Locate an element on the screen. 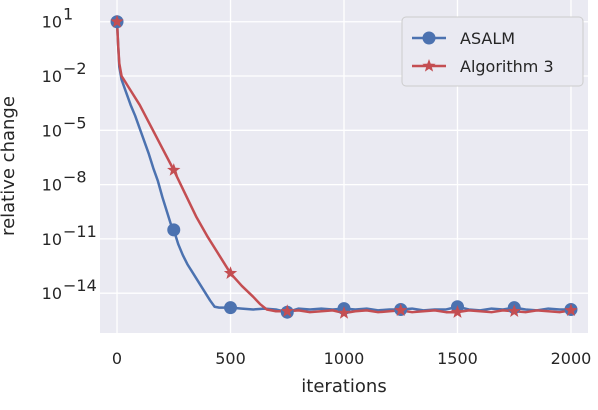  legend-box is located at coordinates (492, 51).